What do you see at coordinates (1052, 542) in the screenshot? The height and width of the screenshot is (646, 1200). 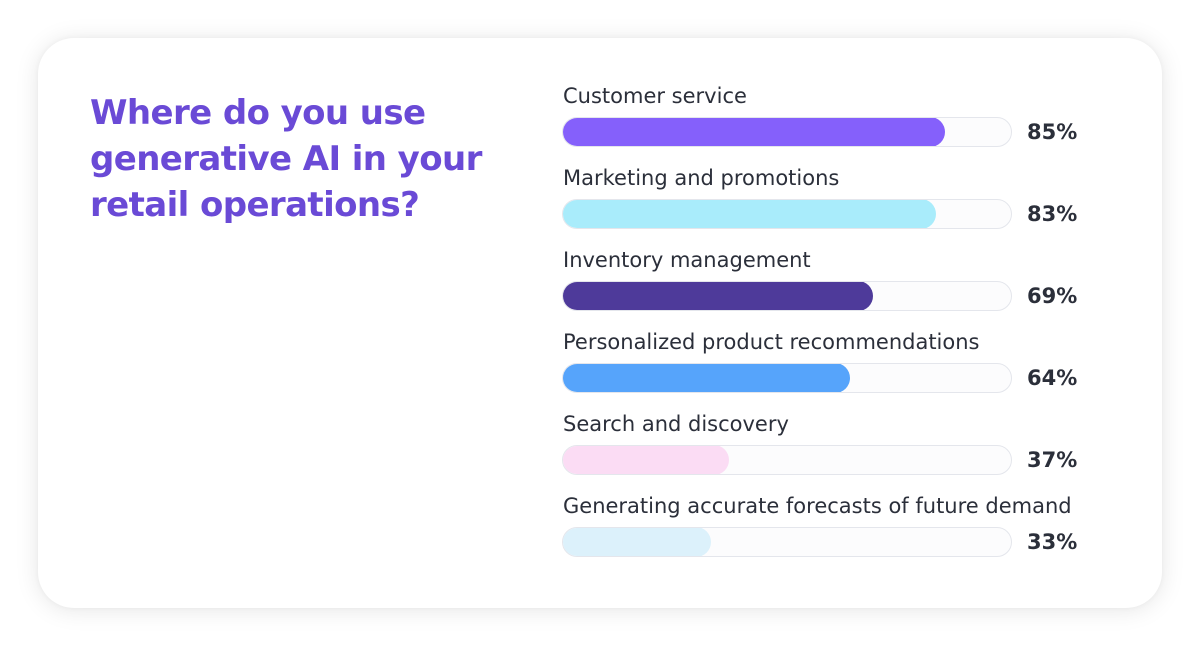 I see `bar-value-label: 33%` at bounding box center [1052, 542].